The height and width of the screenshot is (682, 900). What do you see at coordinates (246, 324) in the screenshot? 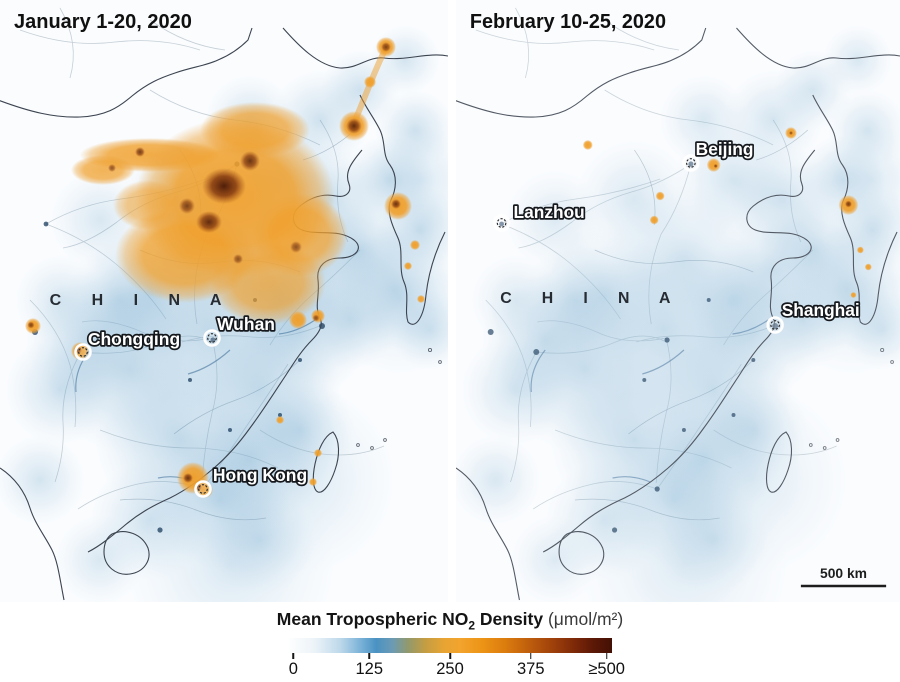
I see `city-label-wuhan: Wuhan` at bounding box center [246, 324].